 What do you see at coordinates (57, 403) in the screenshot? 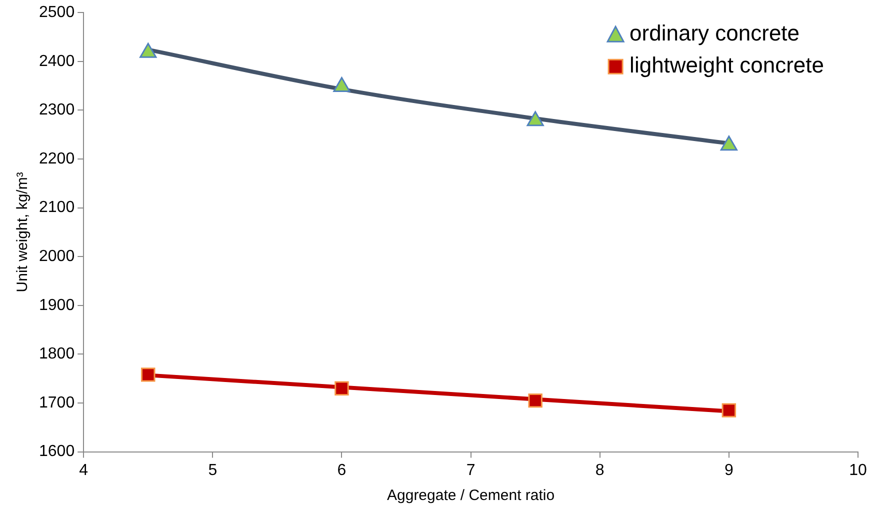
I see `y-tick-label: 1700` at bounding box center [57, 403].